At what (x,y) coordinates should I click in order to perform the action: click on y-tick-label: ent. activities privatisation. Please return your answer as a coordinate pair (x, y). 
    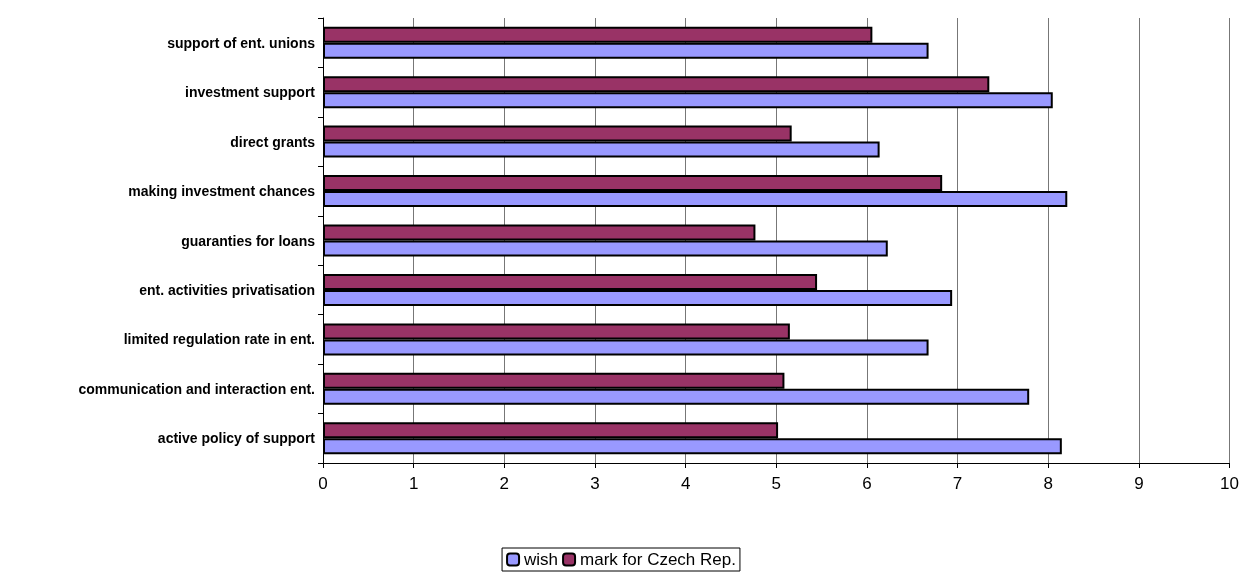
    Looking at the image, I should click on (227, 289).